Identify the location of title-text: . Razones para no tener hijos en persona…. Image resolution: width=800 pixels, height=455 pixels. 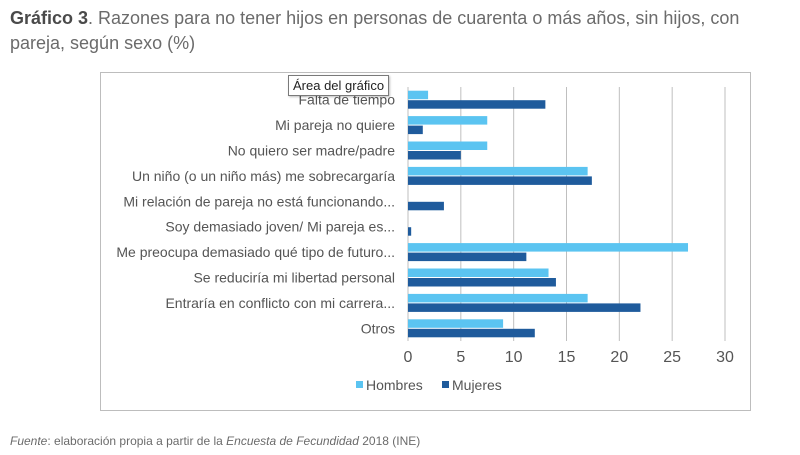
(375, 30).